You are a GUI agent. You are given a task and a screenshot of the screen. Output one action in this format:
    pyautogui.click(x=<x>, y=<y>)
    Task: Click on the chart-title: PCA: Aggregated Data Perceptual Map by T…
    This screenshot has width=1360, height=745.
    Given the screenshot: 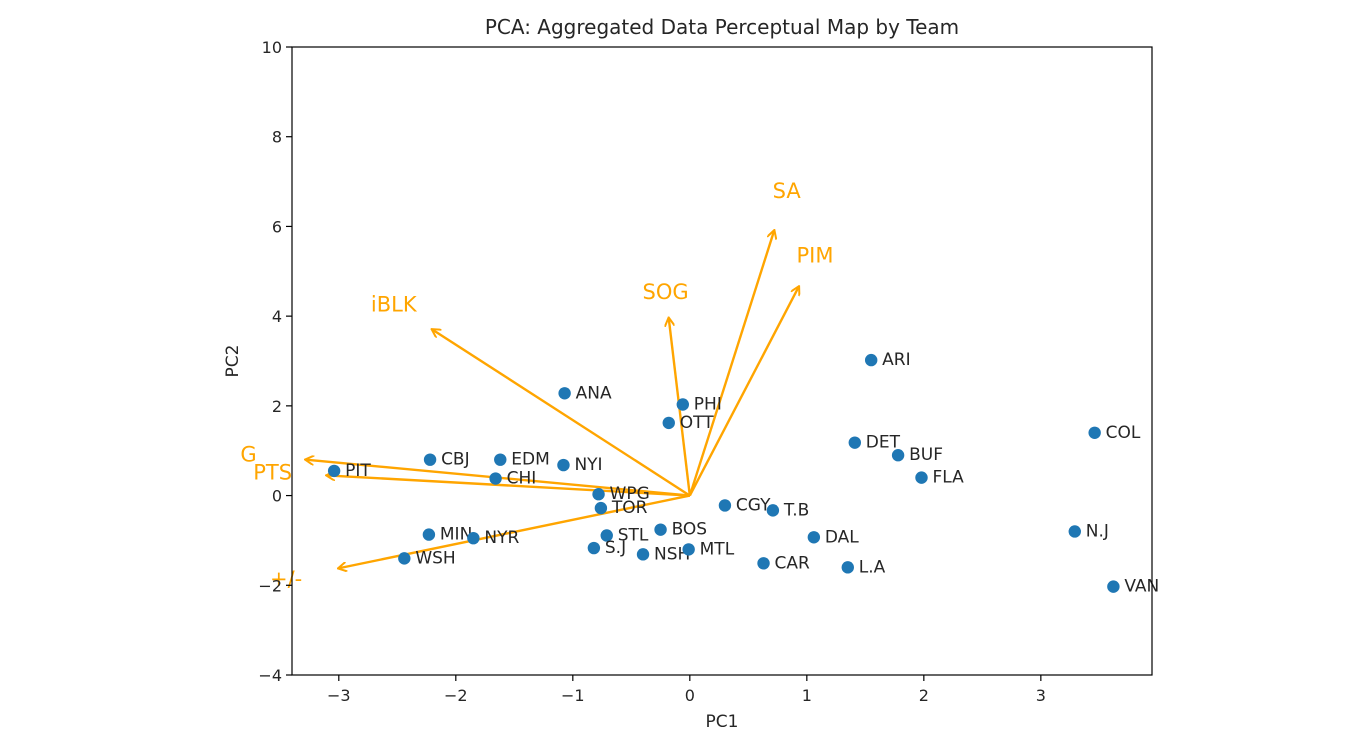 What is the action you would take?
    pyautogui.click(x=722, y=27)
    